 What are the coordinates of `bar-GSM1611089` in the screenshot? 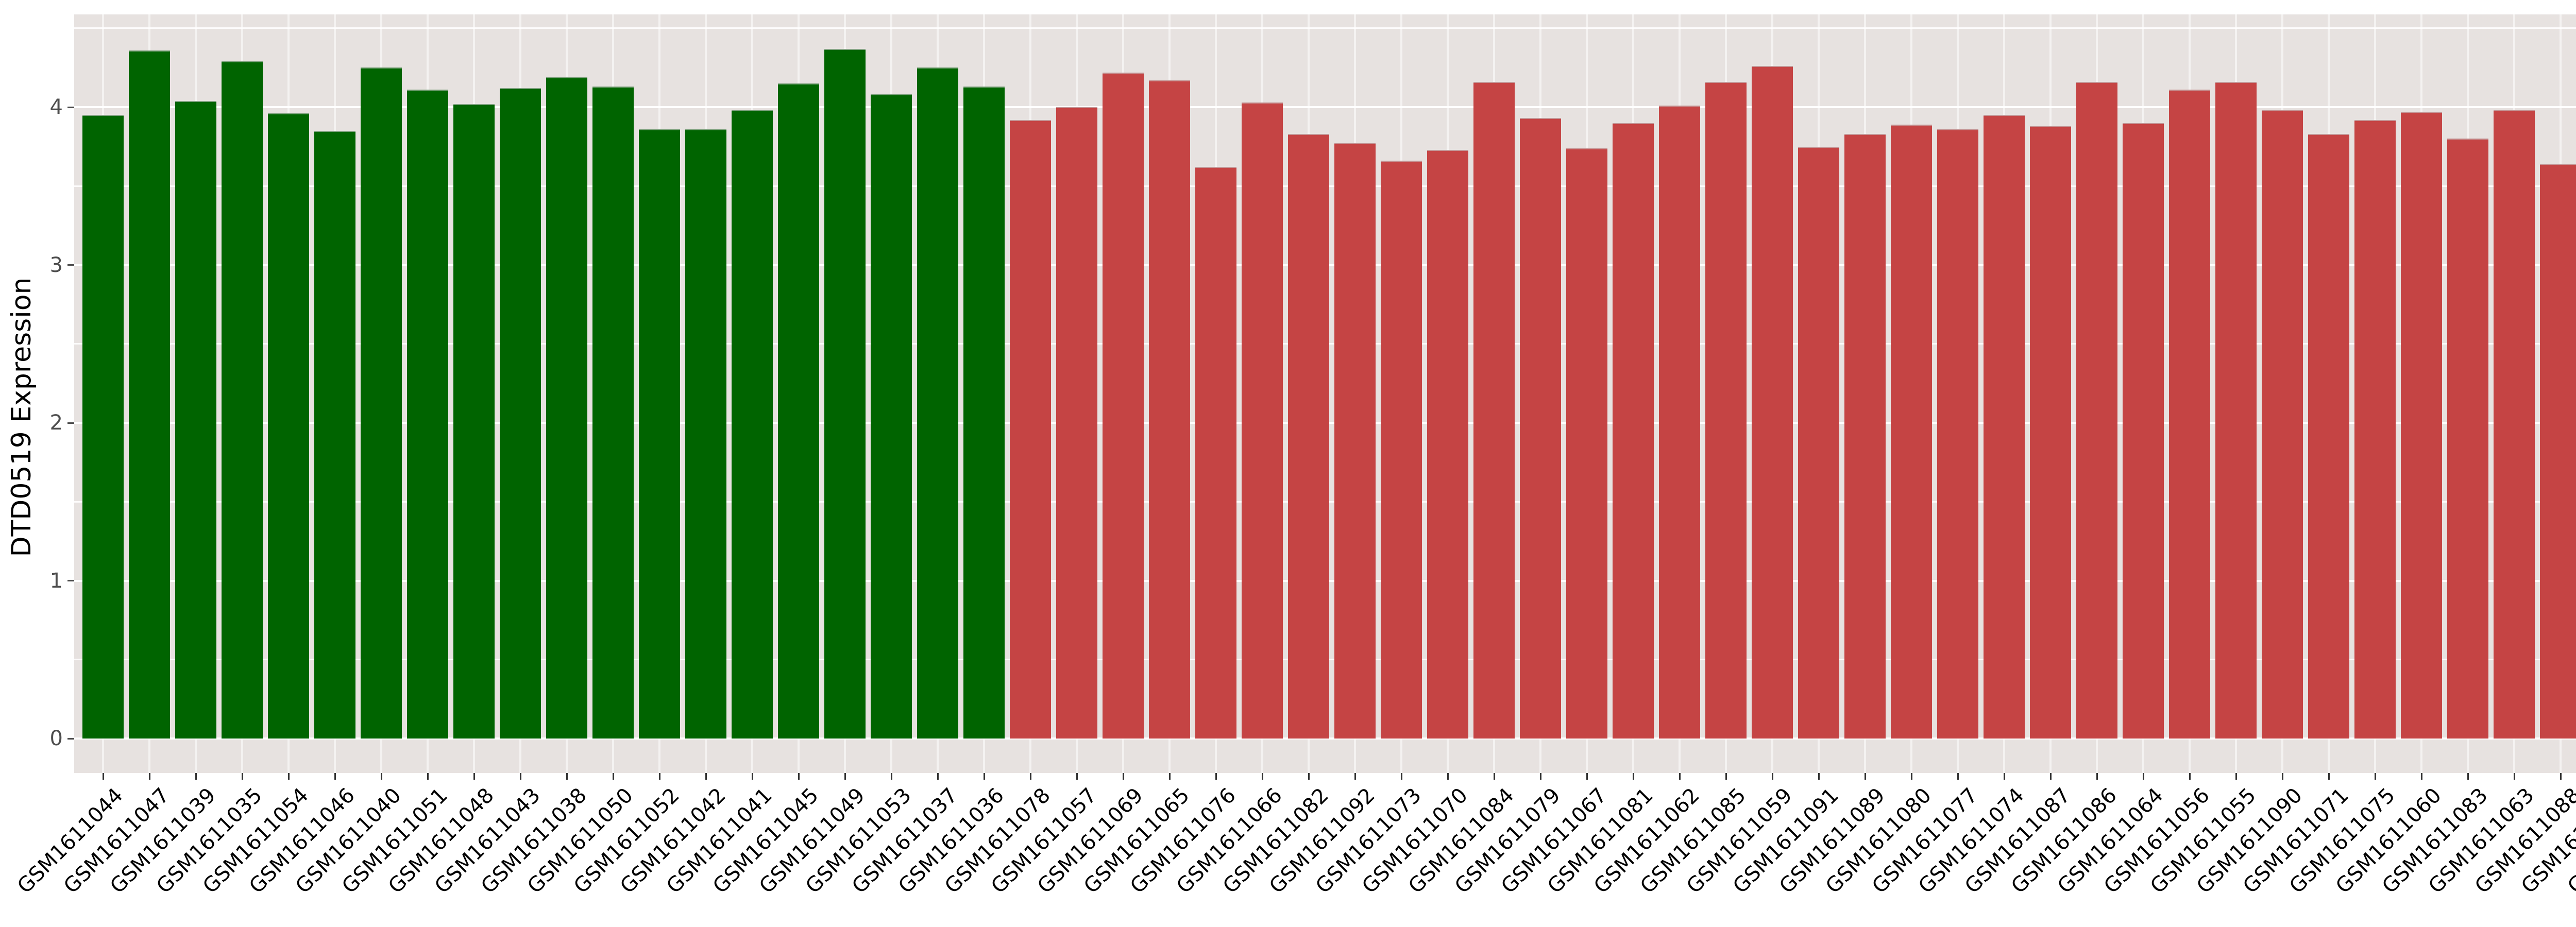 It's located at (1865, 436).